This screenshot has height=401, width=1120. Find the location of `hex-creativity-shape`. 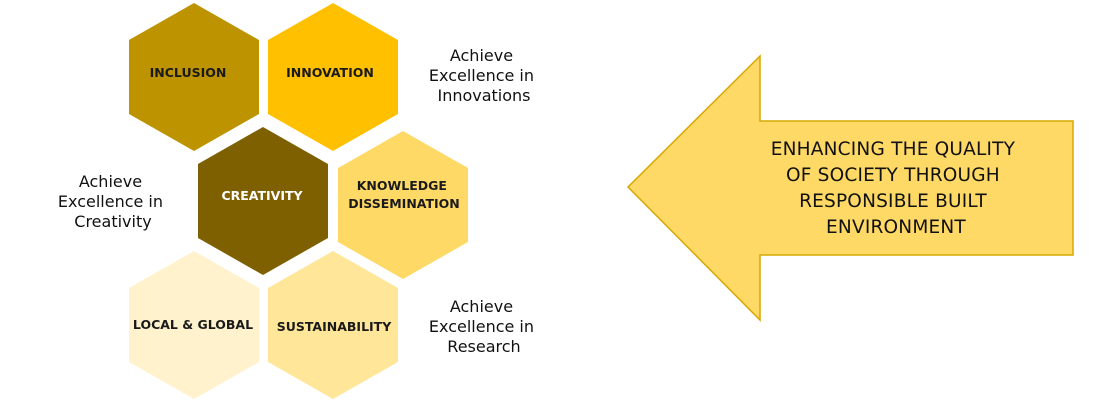

hex-creativity-shape is located at coordinates (263, 201).